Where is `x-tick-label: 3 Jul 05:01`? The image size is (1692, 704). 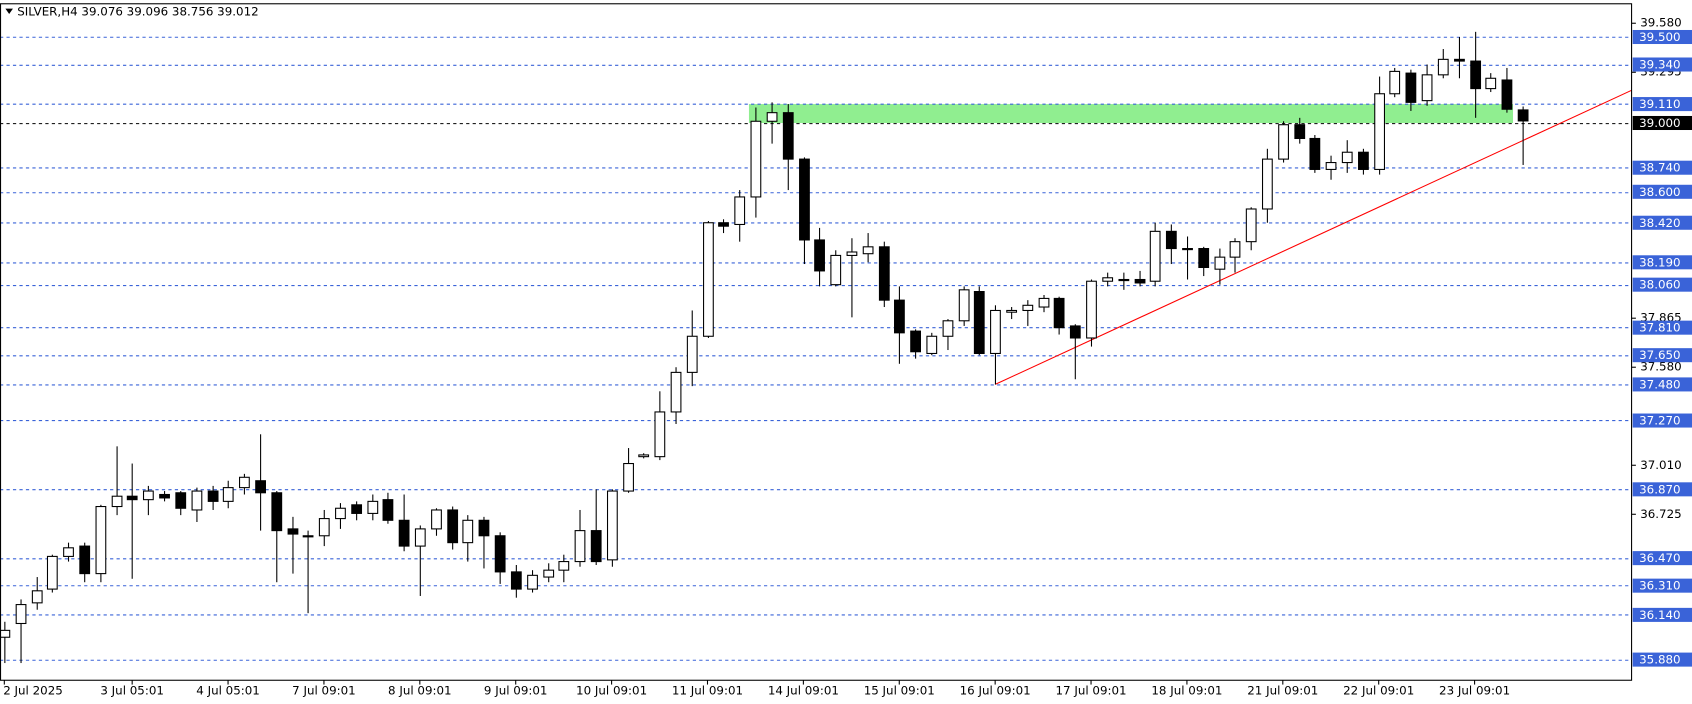 x-tick-label: 3 Jul 05:01 is located at coordinates (132, 691).